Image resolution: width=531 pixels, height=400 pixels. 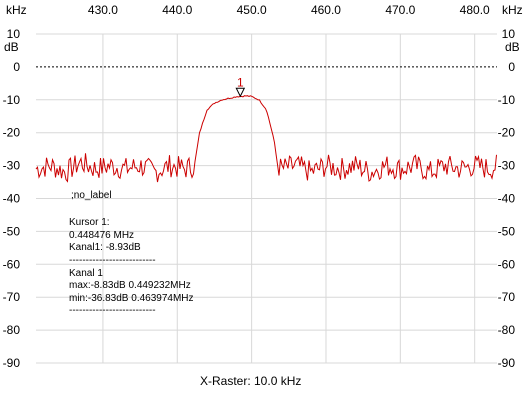 What do you see at coordinates (511, 67) in the screenshot?
I see `y-tick-label-right: 0` at bounding box center [511, 67].